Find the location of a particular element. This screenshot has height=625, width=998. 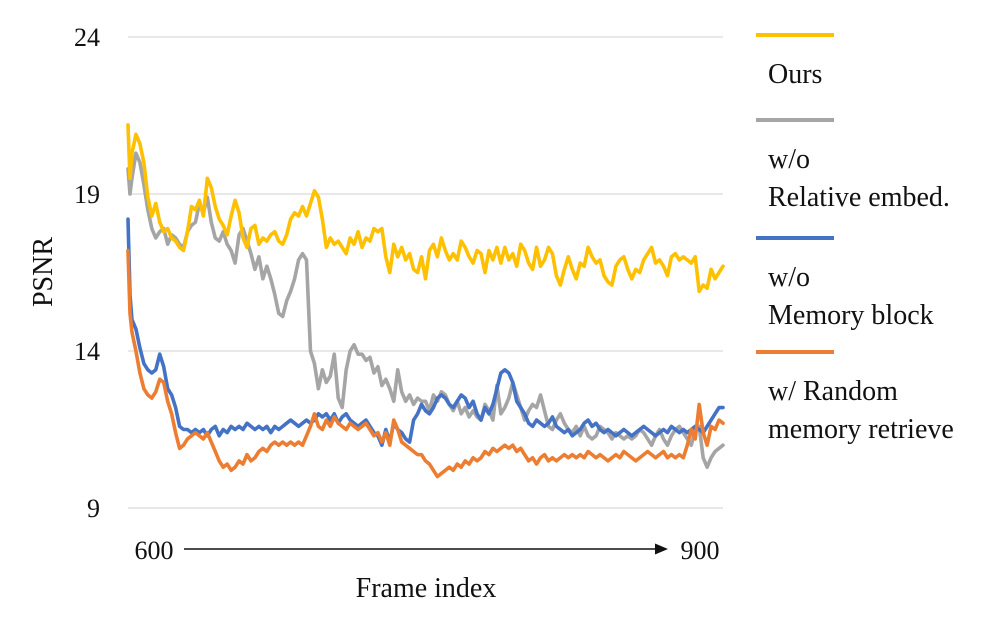

x-axis-title: Frame index is located at coordinates (426, 588).